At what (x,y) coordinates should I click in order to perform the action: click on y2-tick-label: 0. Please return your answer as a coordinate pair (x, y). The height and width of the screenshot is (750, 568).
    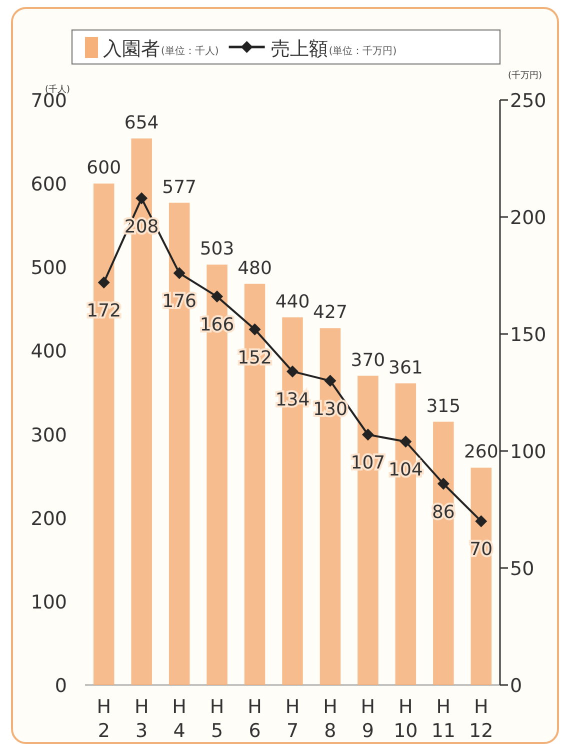
    Looking at the image, I should click on (516, 686).